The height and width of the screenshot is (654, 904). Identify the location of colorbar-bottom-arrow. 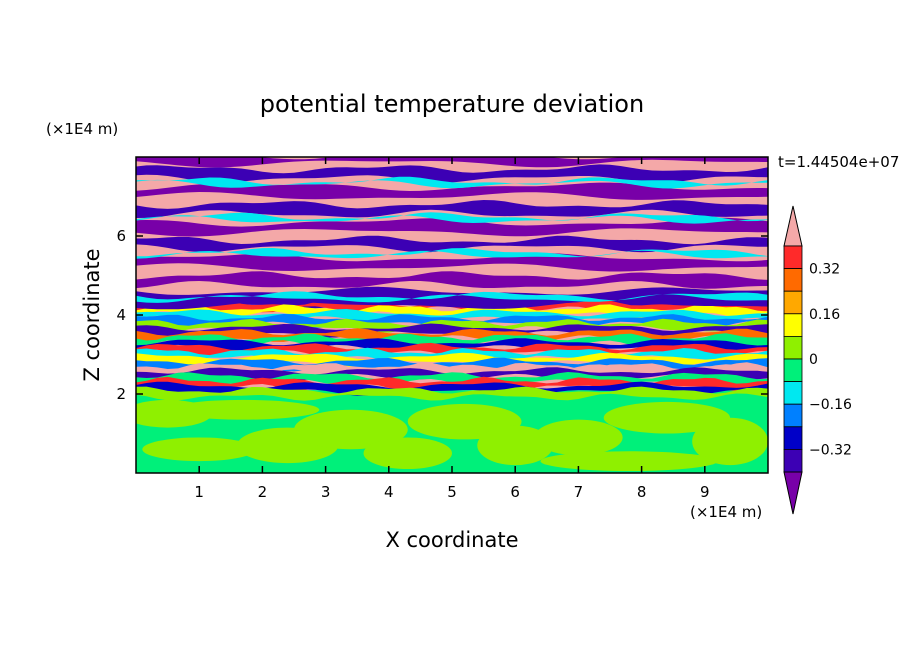
(793, 493).